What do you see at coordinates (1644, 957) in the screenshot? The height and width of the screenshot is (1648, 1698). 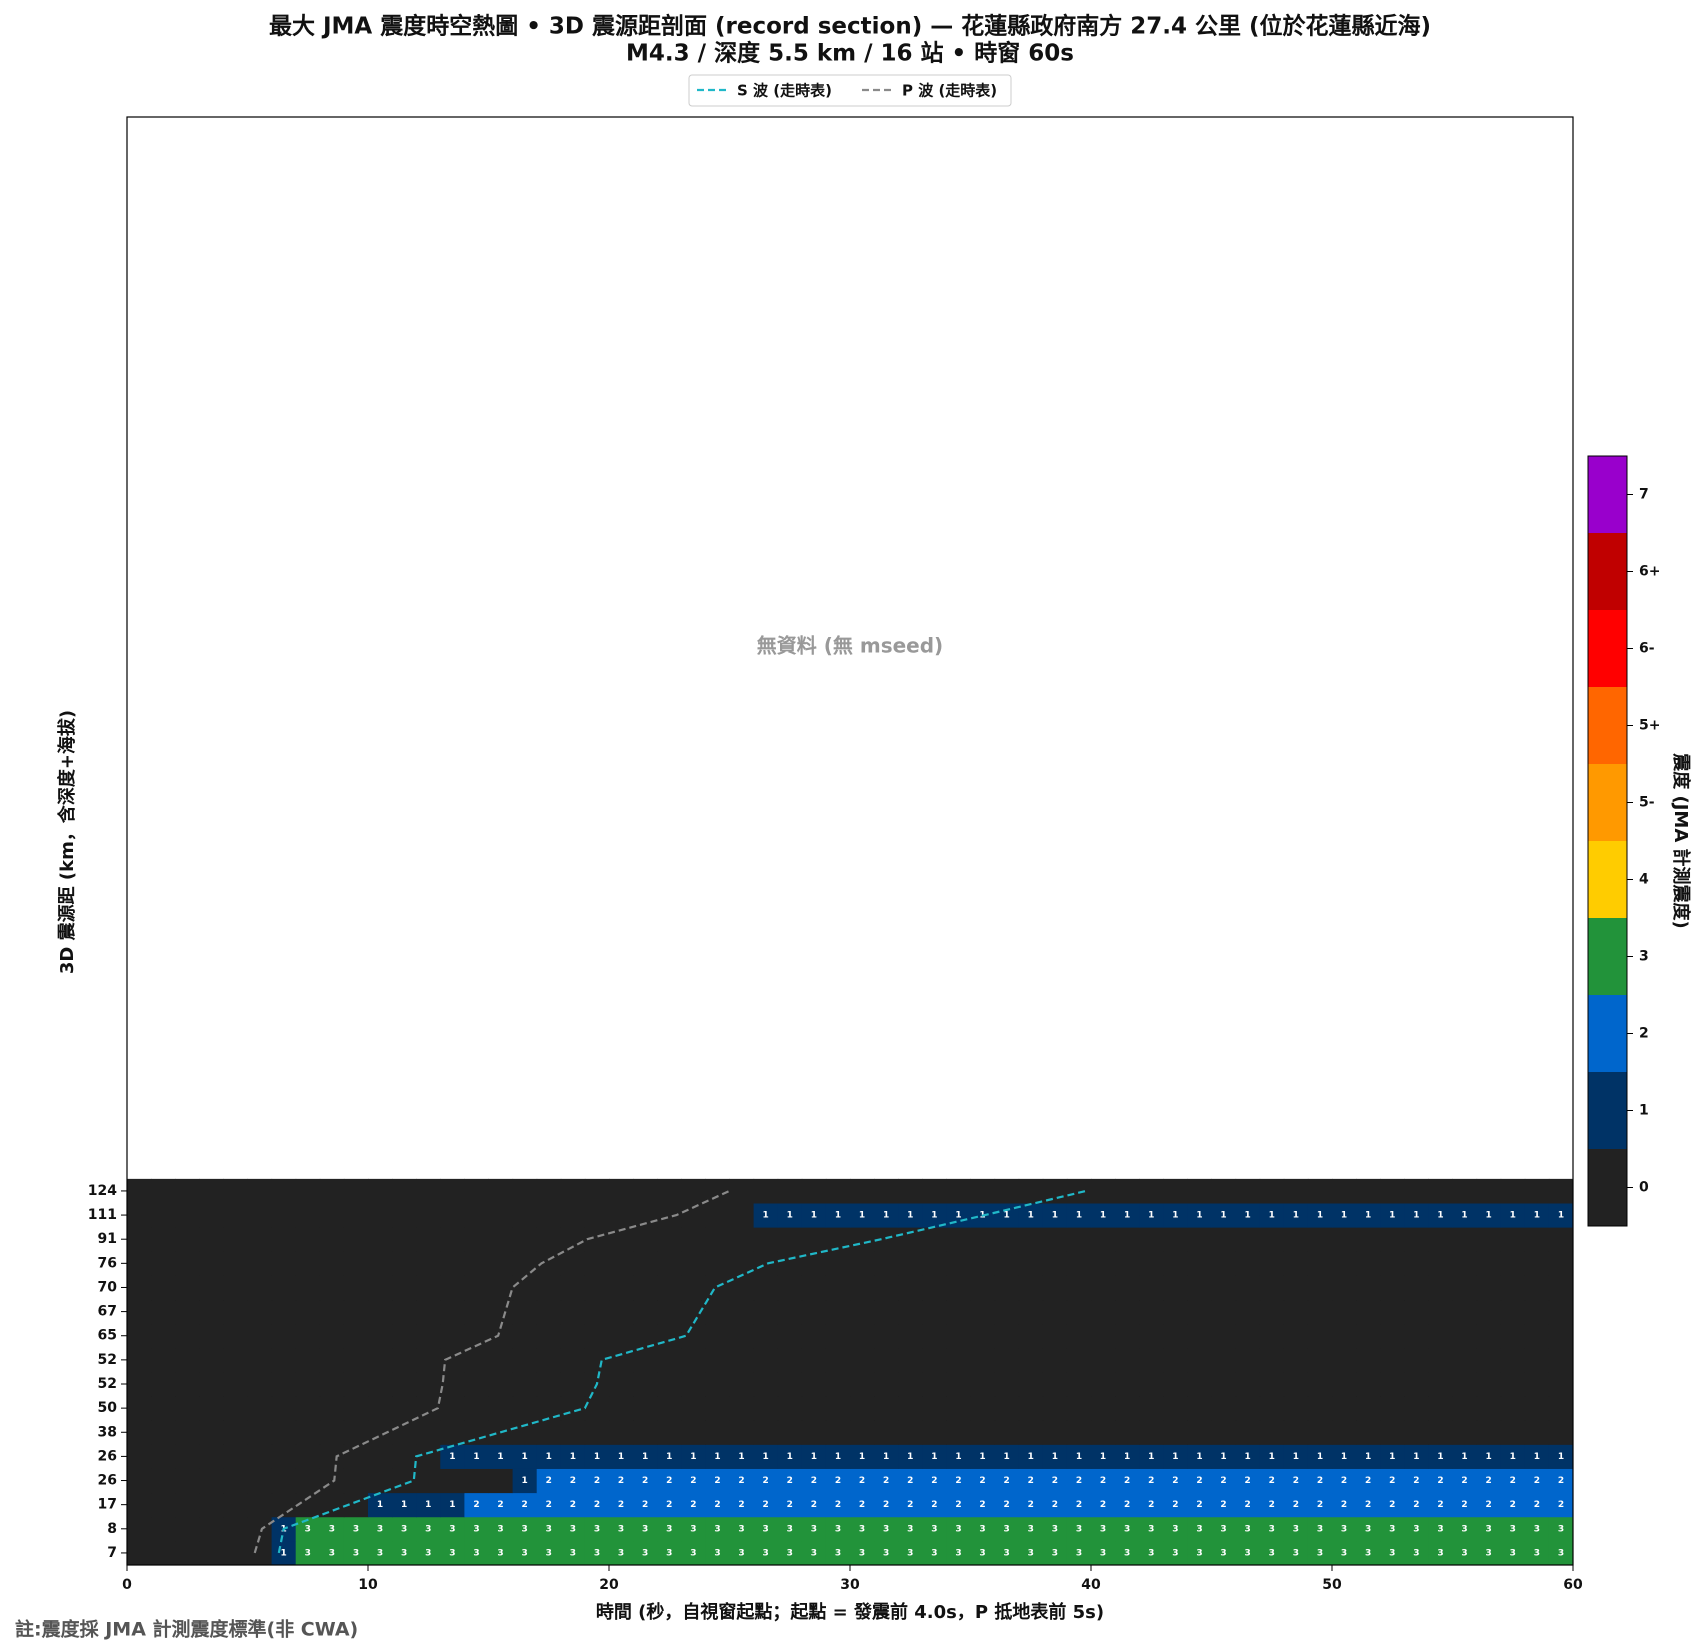 I see `colorbar-tick-label: 3` at bounding box center [1644, 957].